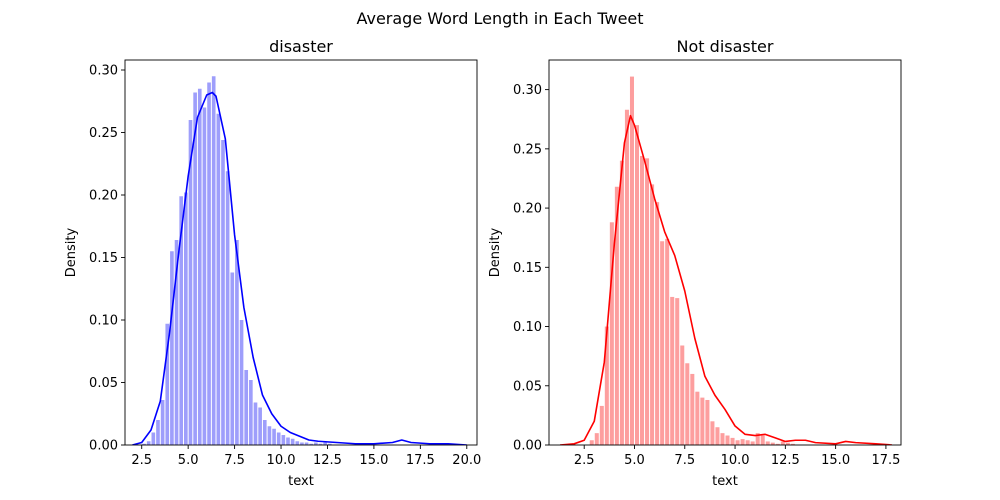 This screenshot has width=1000, height=500. Describe the element at coordinates (725, 481) in the screenshot. I see `x-axis-label: text` at that location.